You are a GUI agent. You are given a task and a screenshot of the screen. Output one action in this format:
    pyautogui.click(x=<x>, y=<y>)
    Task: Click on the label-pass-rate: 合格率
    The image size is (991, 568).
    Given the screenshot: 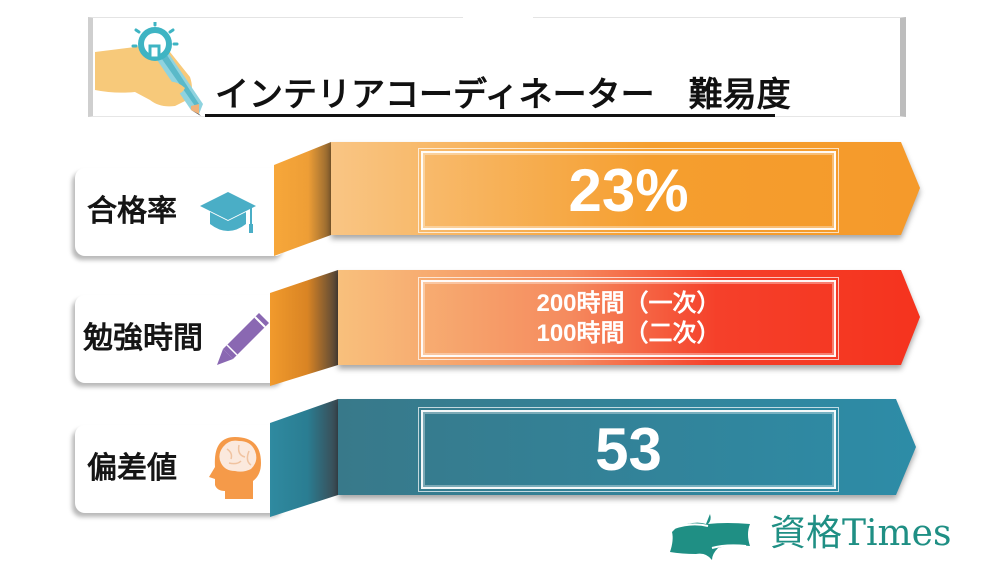 What is the action you would take?
    pyautogui.click(x=180, y=212)
    